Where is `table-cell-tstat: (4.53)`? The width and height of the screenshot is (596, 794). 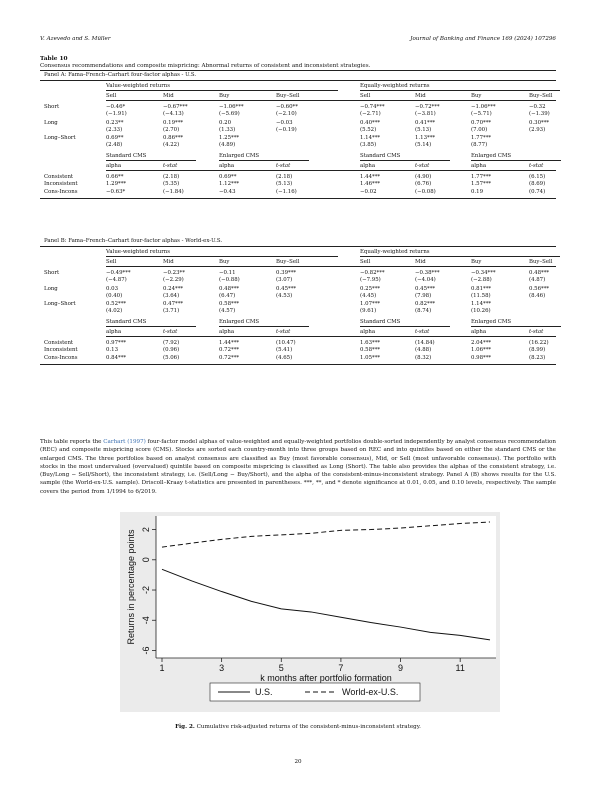
table-cell-tstat: (4.53) is located at coordinates (284, 295).